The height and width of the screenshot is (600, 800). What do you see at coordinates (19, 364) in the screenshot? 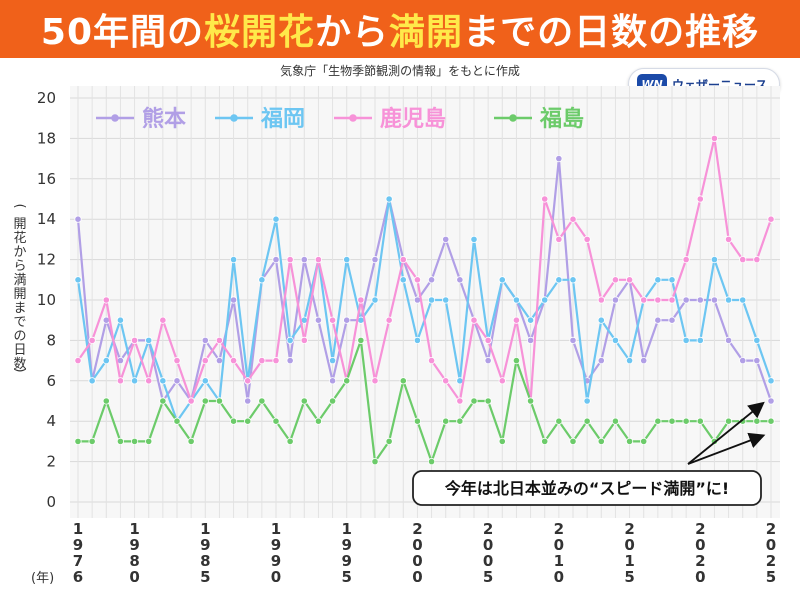
I see `y-axis-label-char: 数` at bounding box center [19, 364].